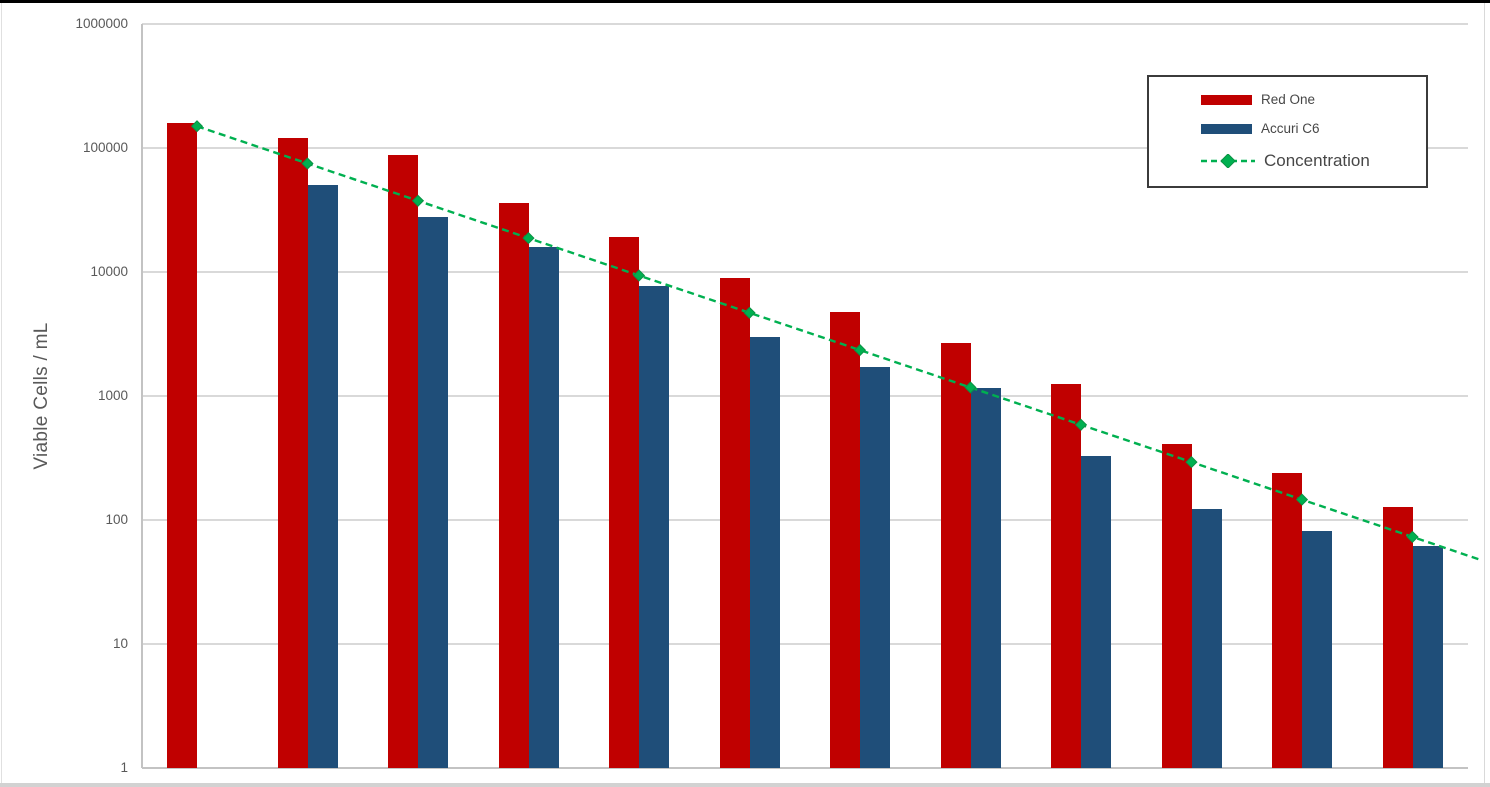  I want to click on legend-swatch-accuri-c6, so click(1226, 128).